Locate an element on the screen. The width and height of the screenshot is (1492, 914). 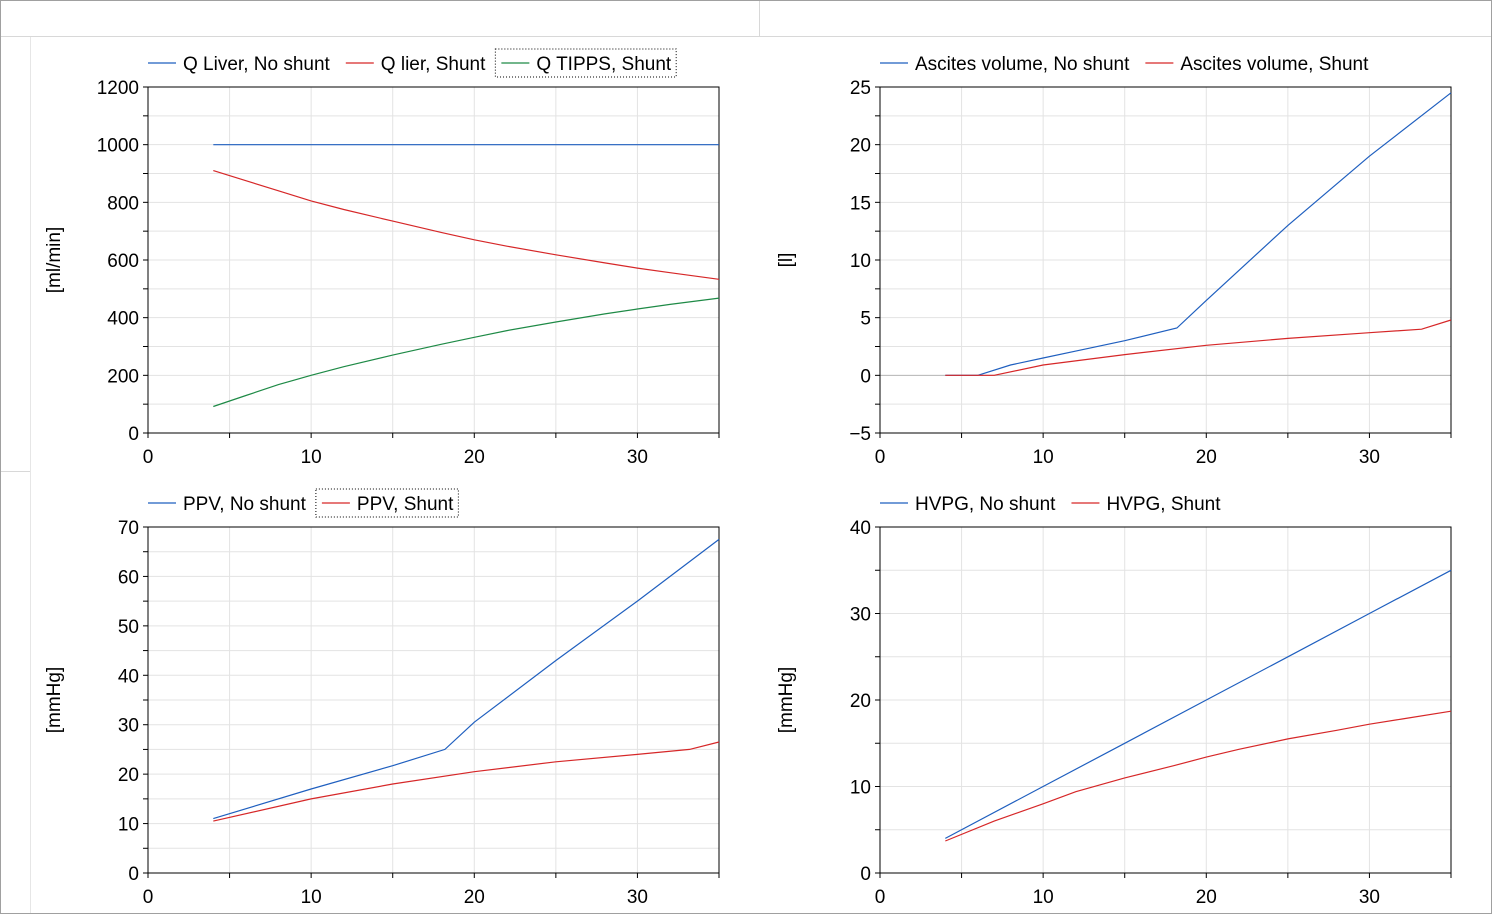
y-tick-label: 1200 is located at coordinates (118, 88).